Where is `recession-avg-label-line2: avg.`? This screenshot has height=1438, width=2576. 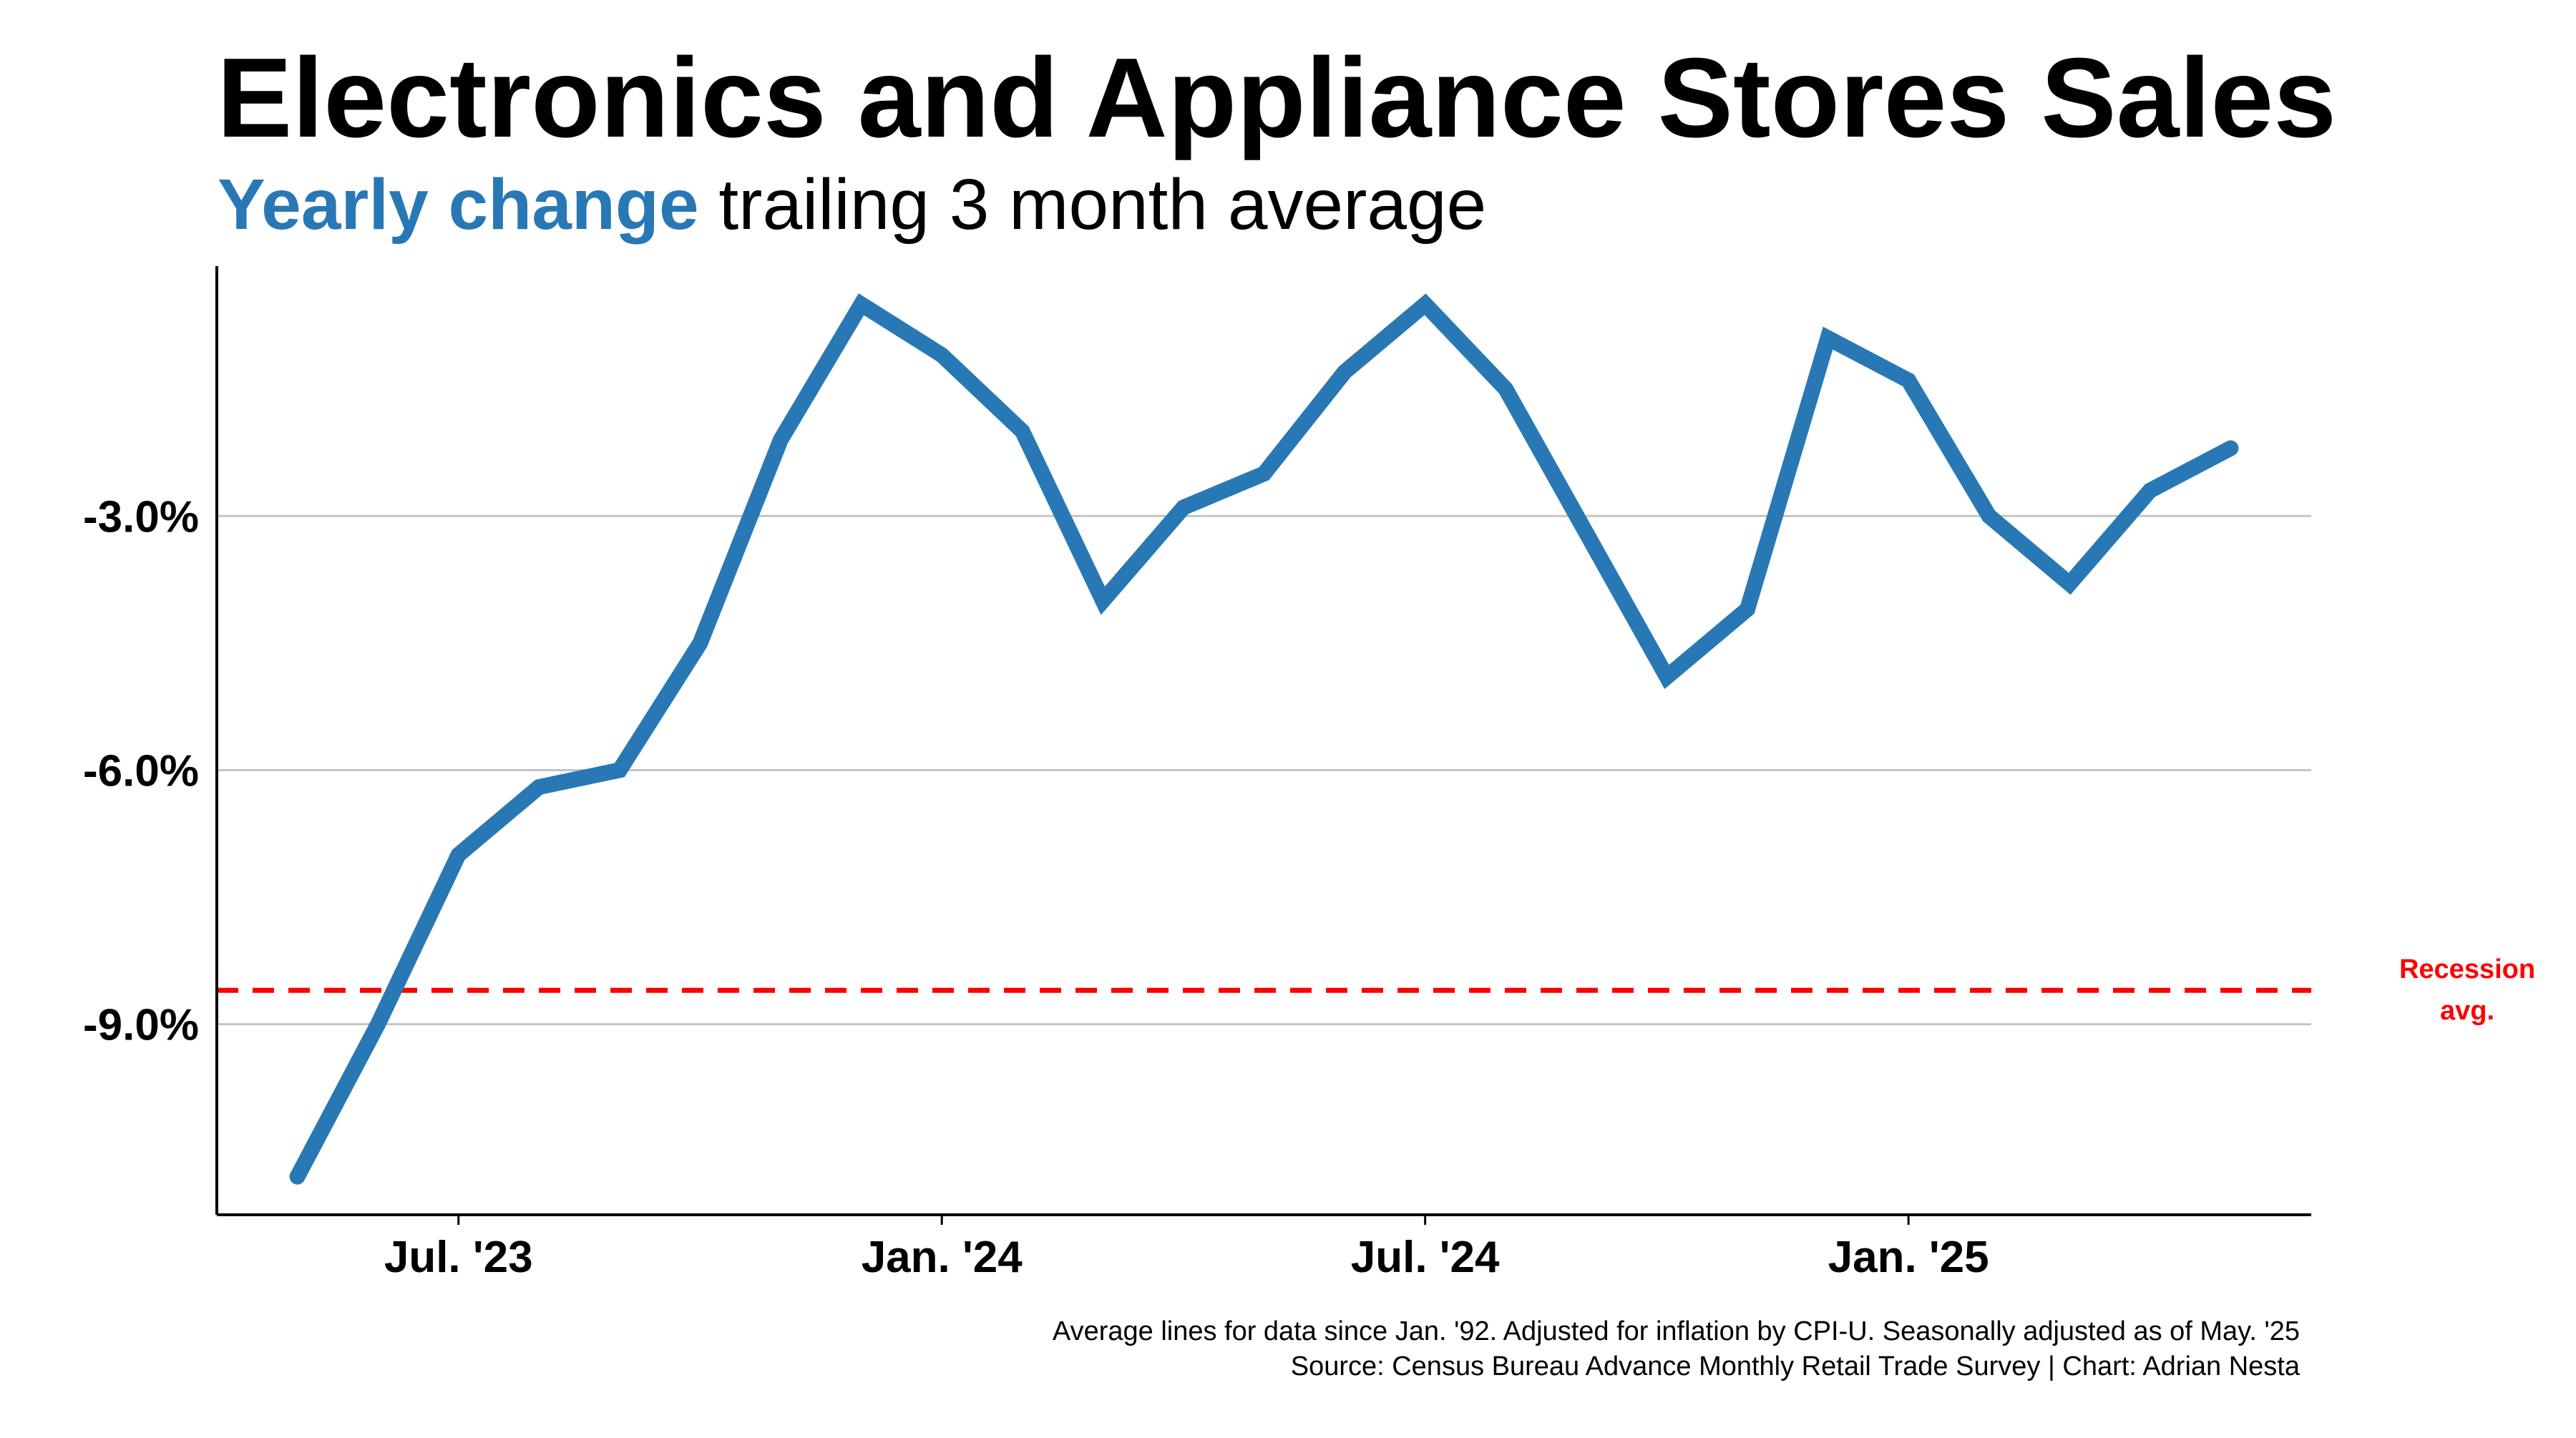 recession-avg-label-line2: avg. is located at coordinates (2467, 1011).